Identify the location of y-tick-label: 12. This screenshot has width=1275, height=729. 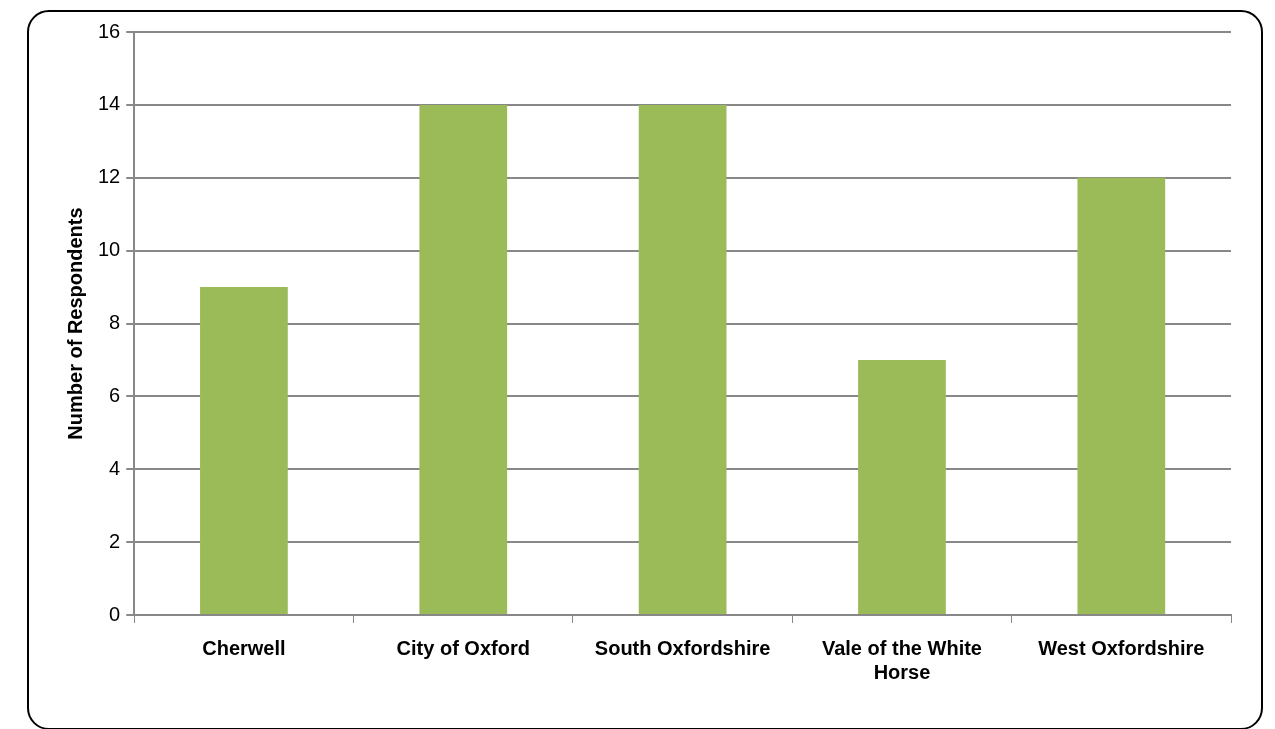
(109, 176).